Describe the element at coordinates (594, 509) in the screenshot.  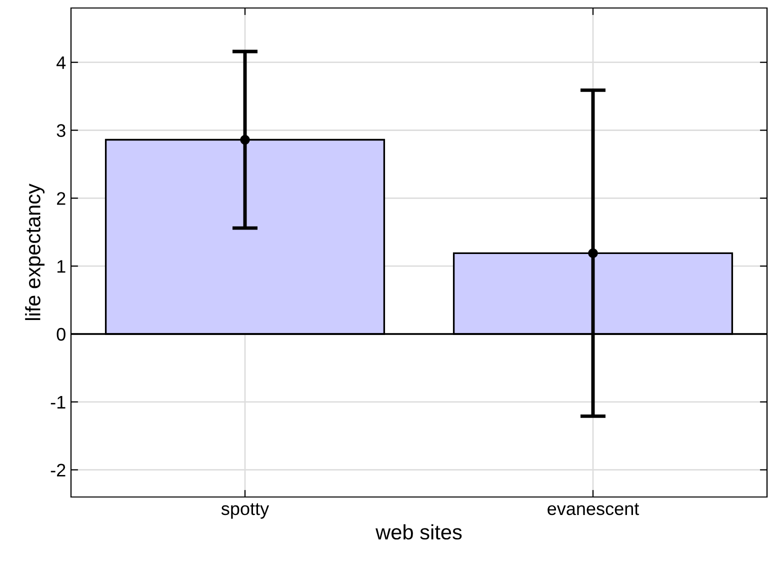
I see `x-tick-label: evanescent` at that location.